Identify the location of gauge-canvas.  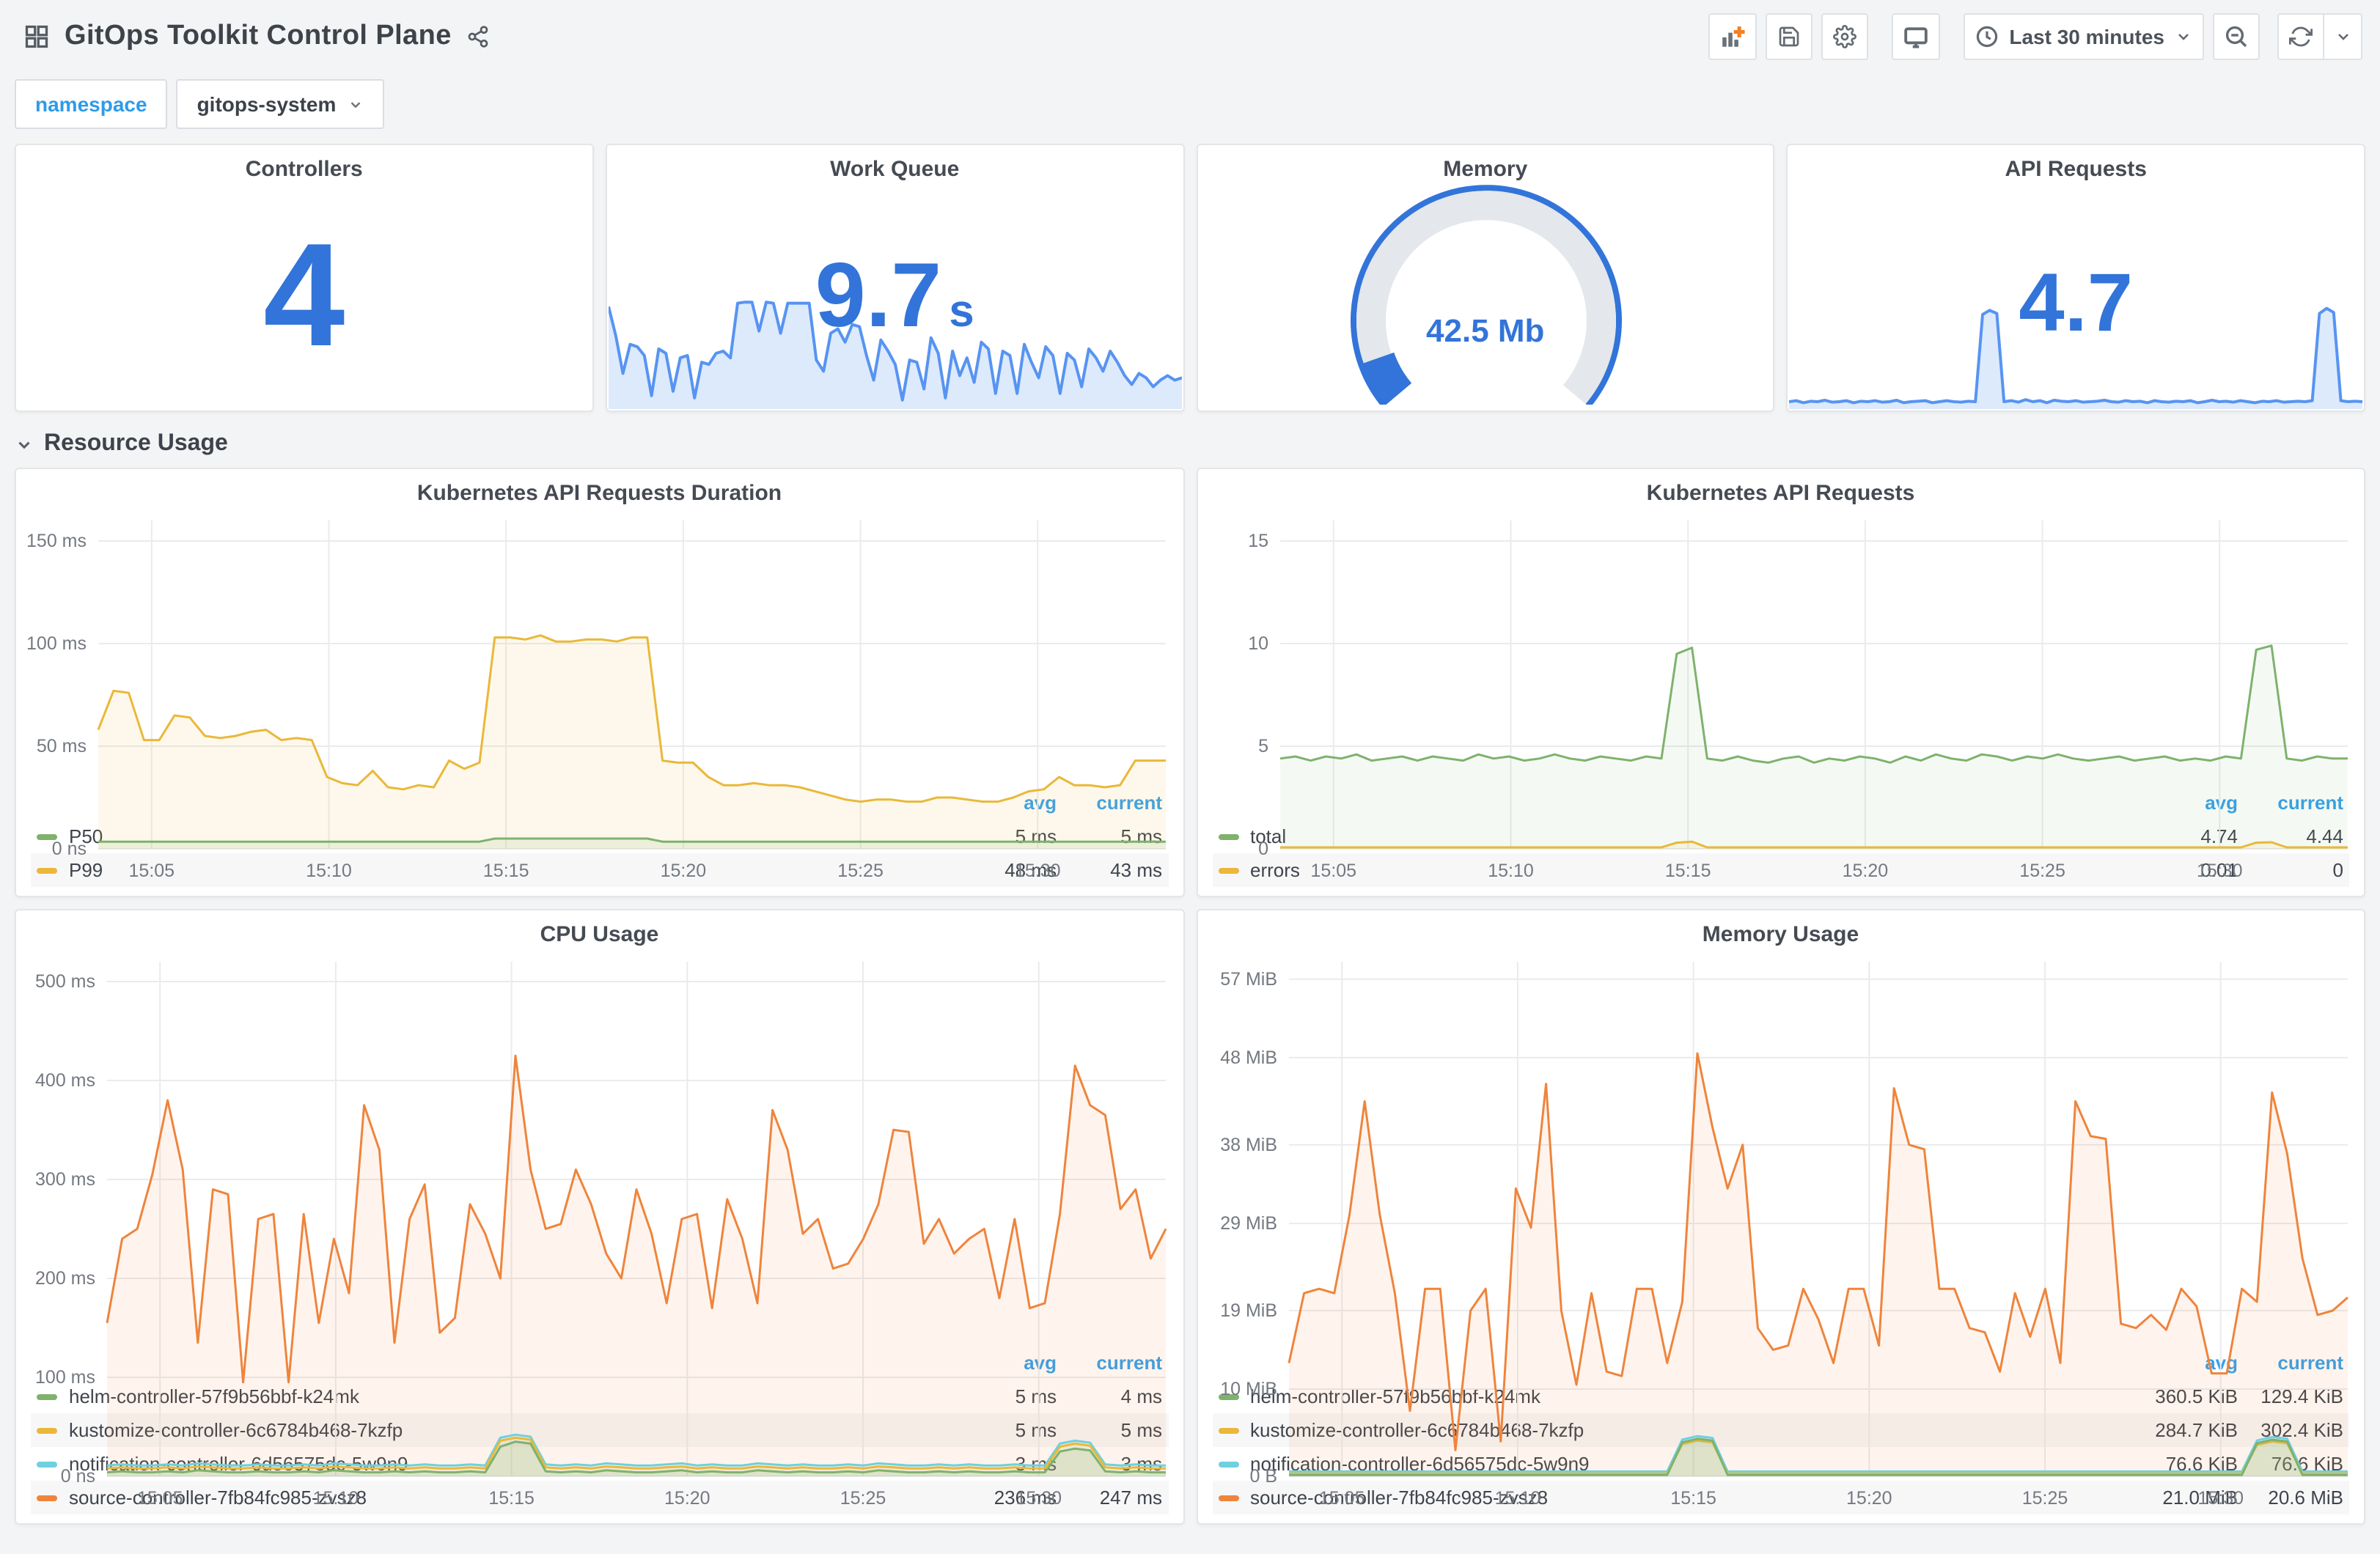
(1485, 296).